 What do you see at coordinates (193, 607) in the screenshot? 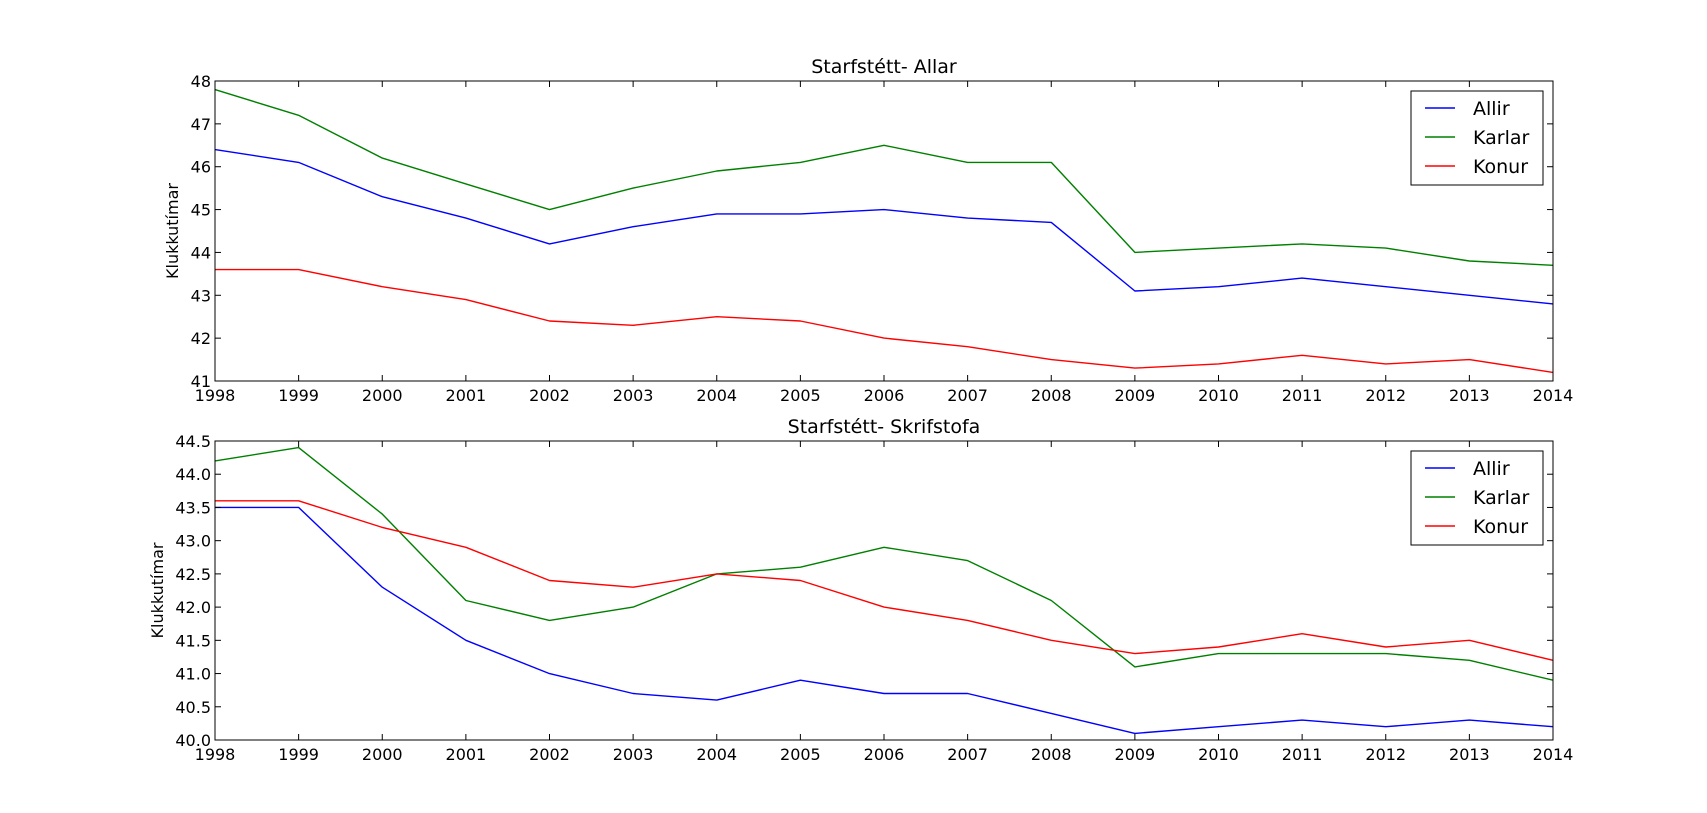
I see `y-tick-label: 42.0` at bounding box center [193, 607].